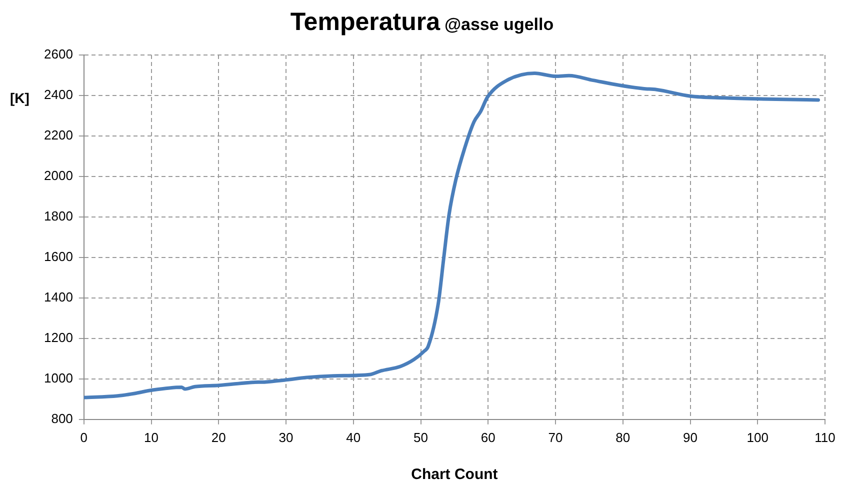 The height and width of the screenshot is (488, 844). Describe the element at coordinates (555, 437) in the screenshot. I see `x-tick-label: 70` at that location.